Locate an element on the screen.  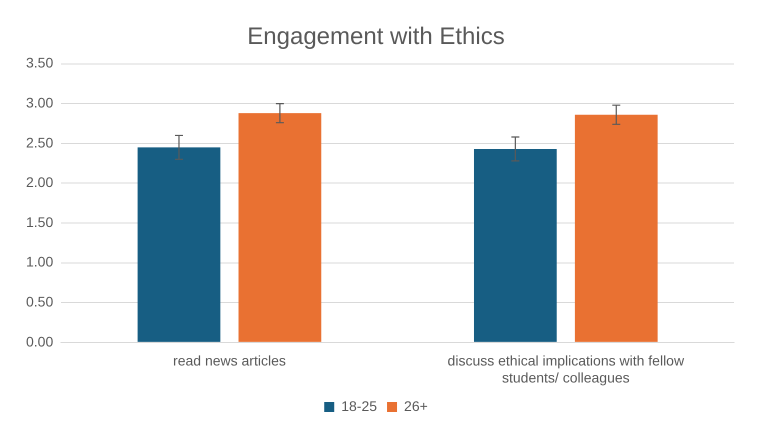
y-tick-label: 1.00 is located at coordinates (40, 262).